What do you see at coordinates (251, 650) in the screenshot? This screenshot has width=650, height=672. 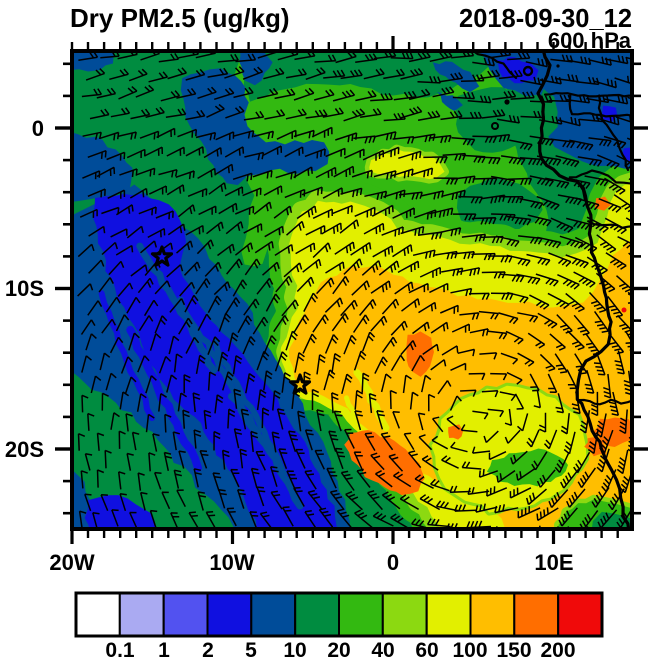 I see `svg-text: 5` at bounding box center [251, 650].